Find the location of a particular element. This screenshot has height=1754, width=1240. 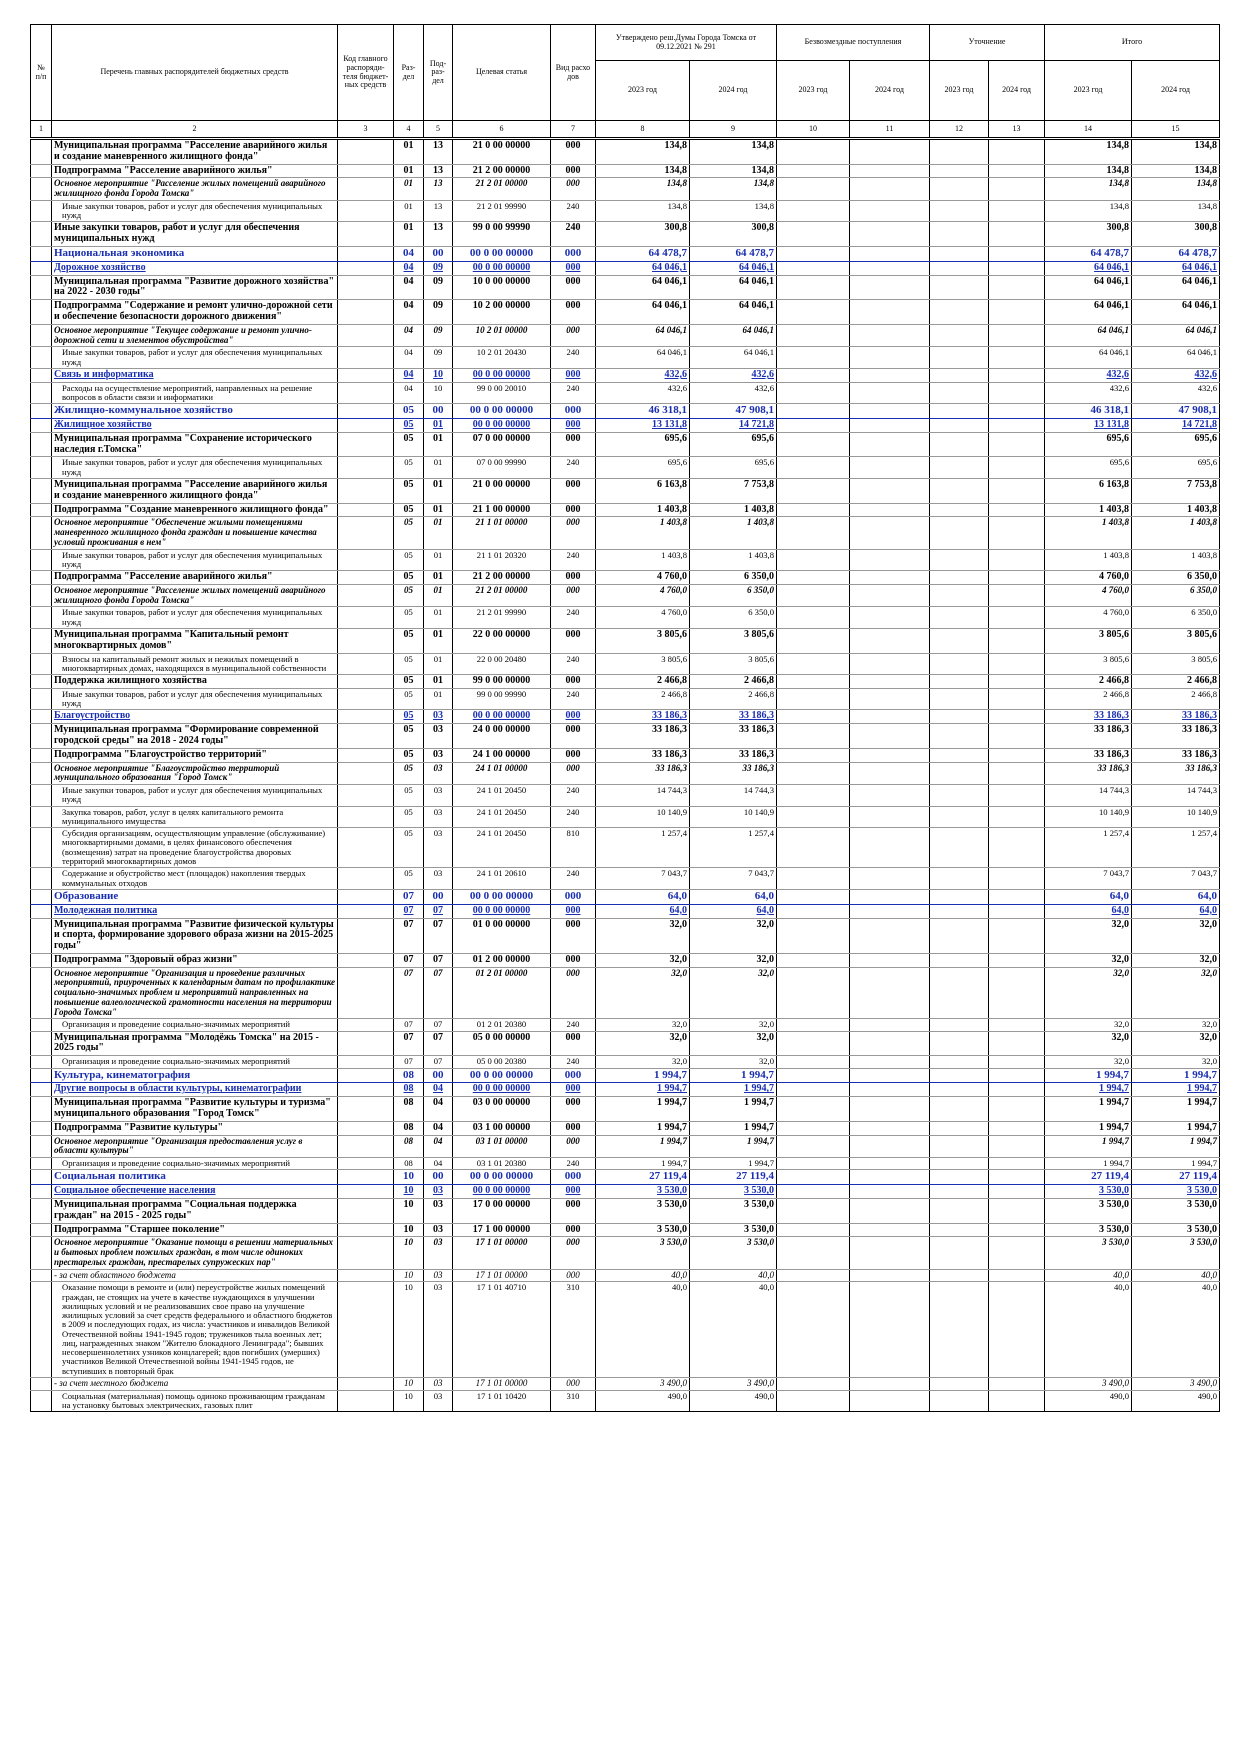

code-cell: 01 2 01 20380 is located at coordinates (501, 1025).